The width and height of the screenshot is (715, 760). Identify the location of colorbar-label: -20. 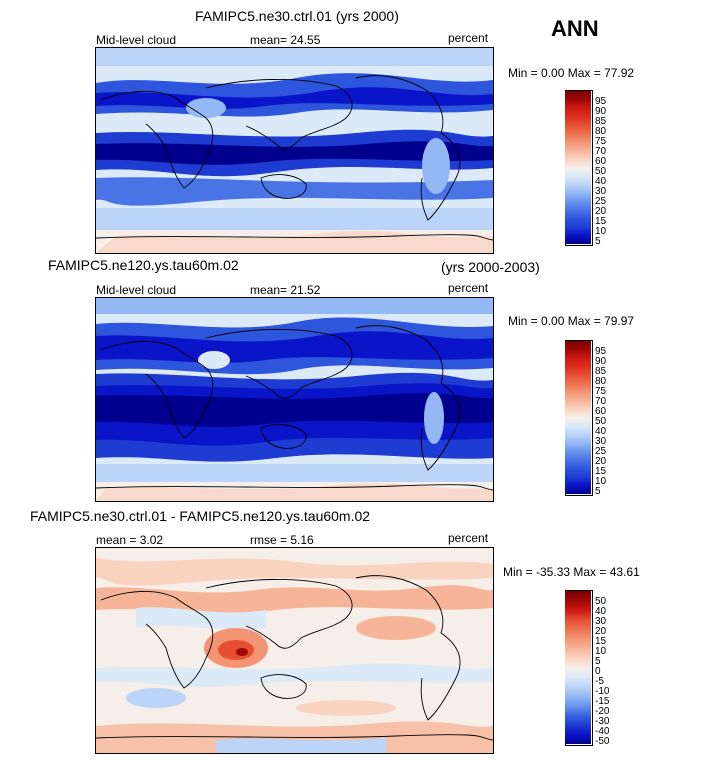
(602, 711).